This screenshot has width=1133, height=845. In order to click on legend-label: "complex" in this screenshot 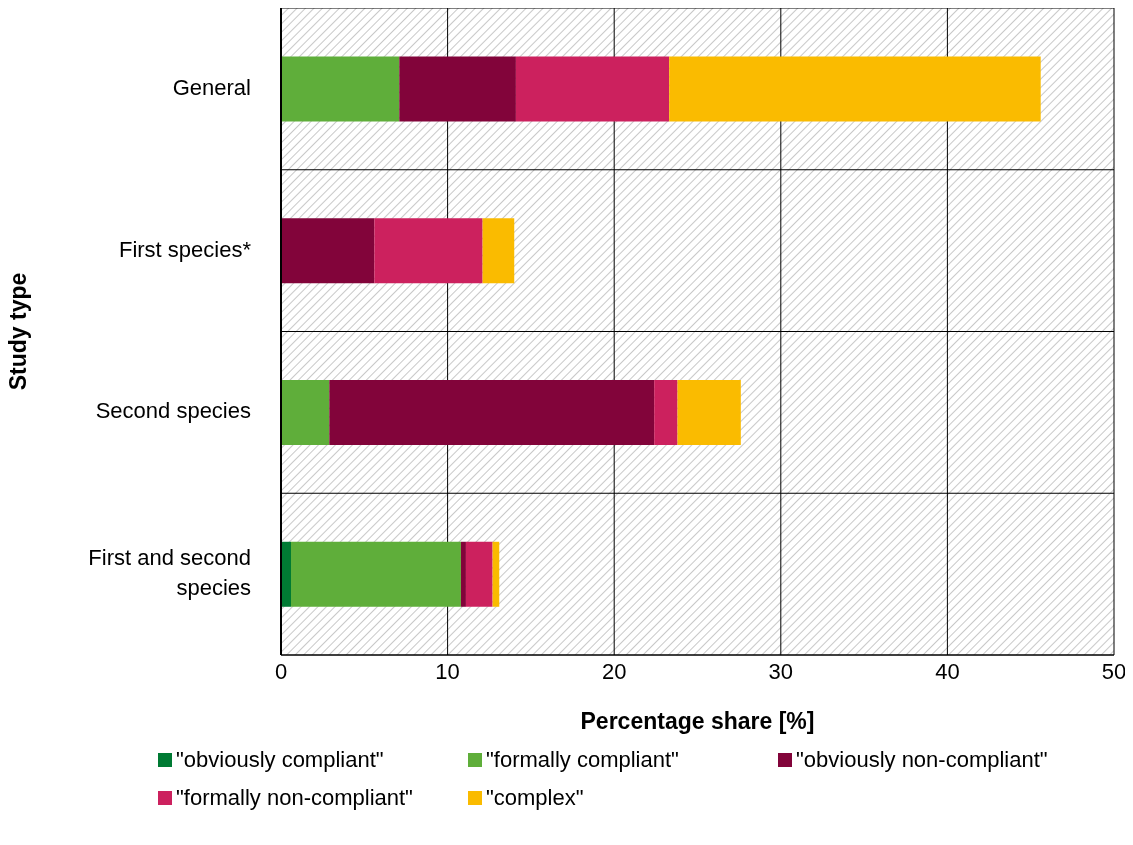, I will do `click(535, 798)`.